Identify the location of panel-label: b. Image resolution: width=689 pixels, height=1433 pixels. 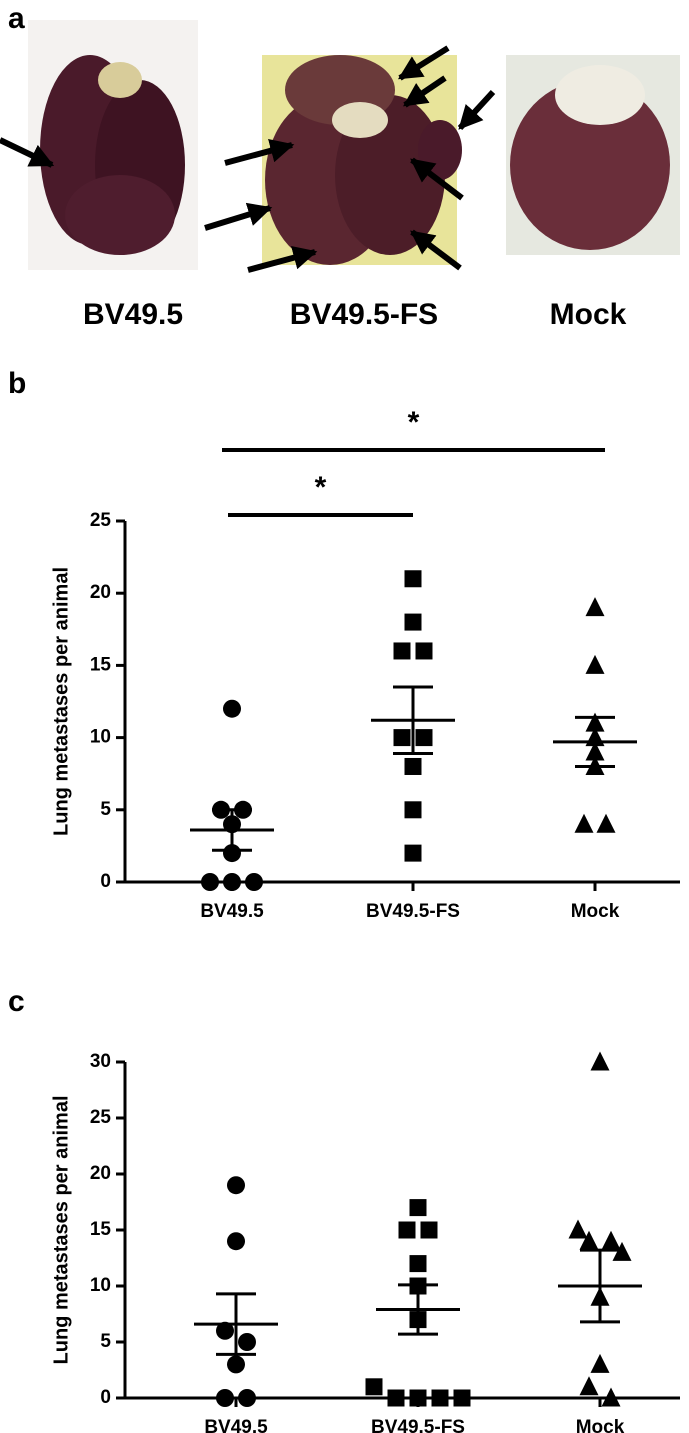
(17, 383).